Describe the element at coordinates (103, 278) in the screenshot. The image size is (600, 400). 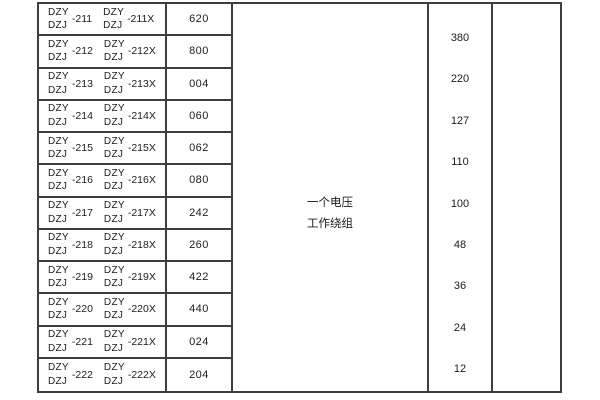
I see `model-cell: DZY DZJ -219 DZY DZJ -219X` at that location.